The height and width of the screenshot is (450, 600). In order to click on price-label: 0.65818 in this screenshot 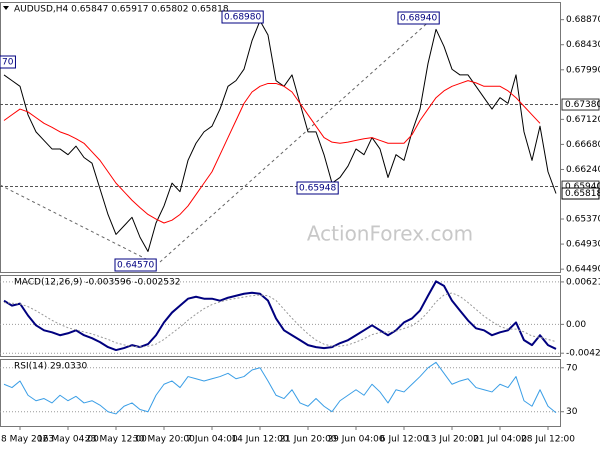, I will do `click(582, 194)`.